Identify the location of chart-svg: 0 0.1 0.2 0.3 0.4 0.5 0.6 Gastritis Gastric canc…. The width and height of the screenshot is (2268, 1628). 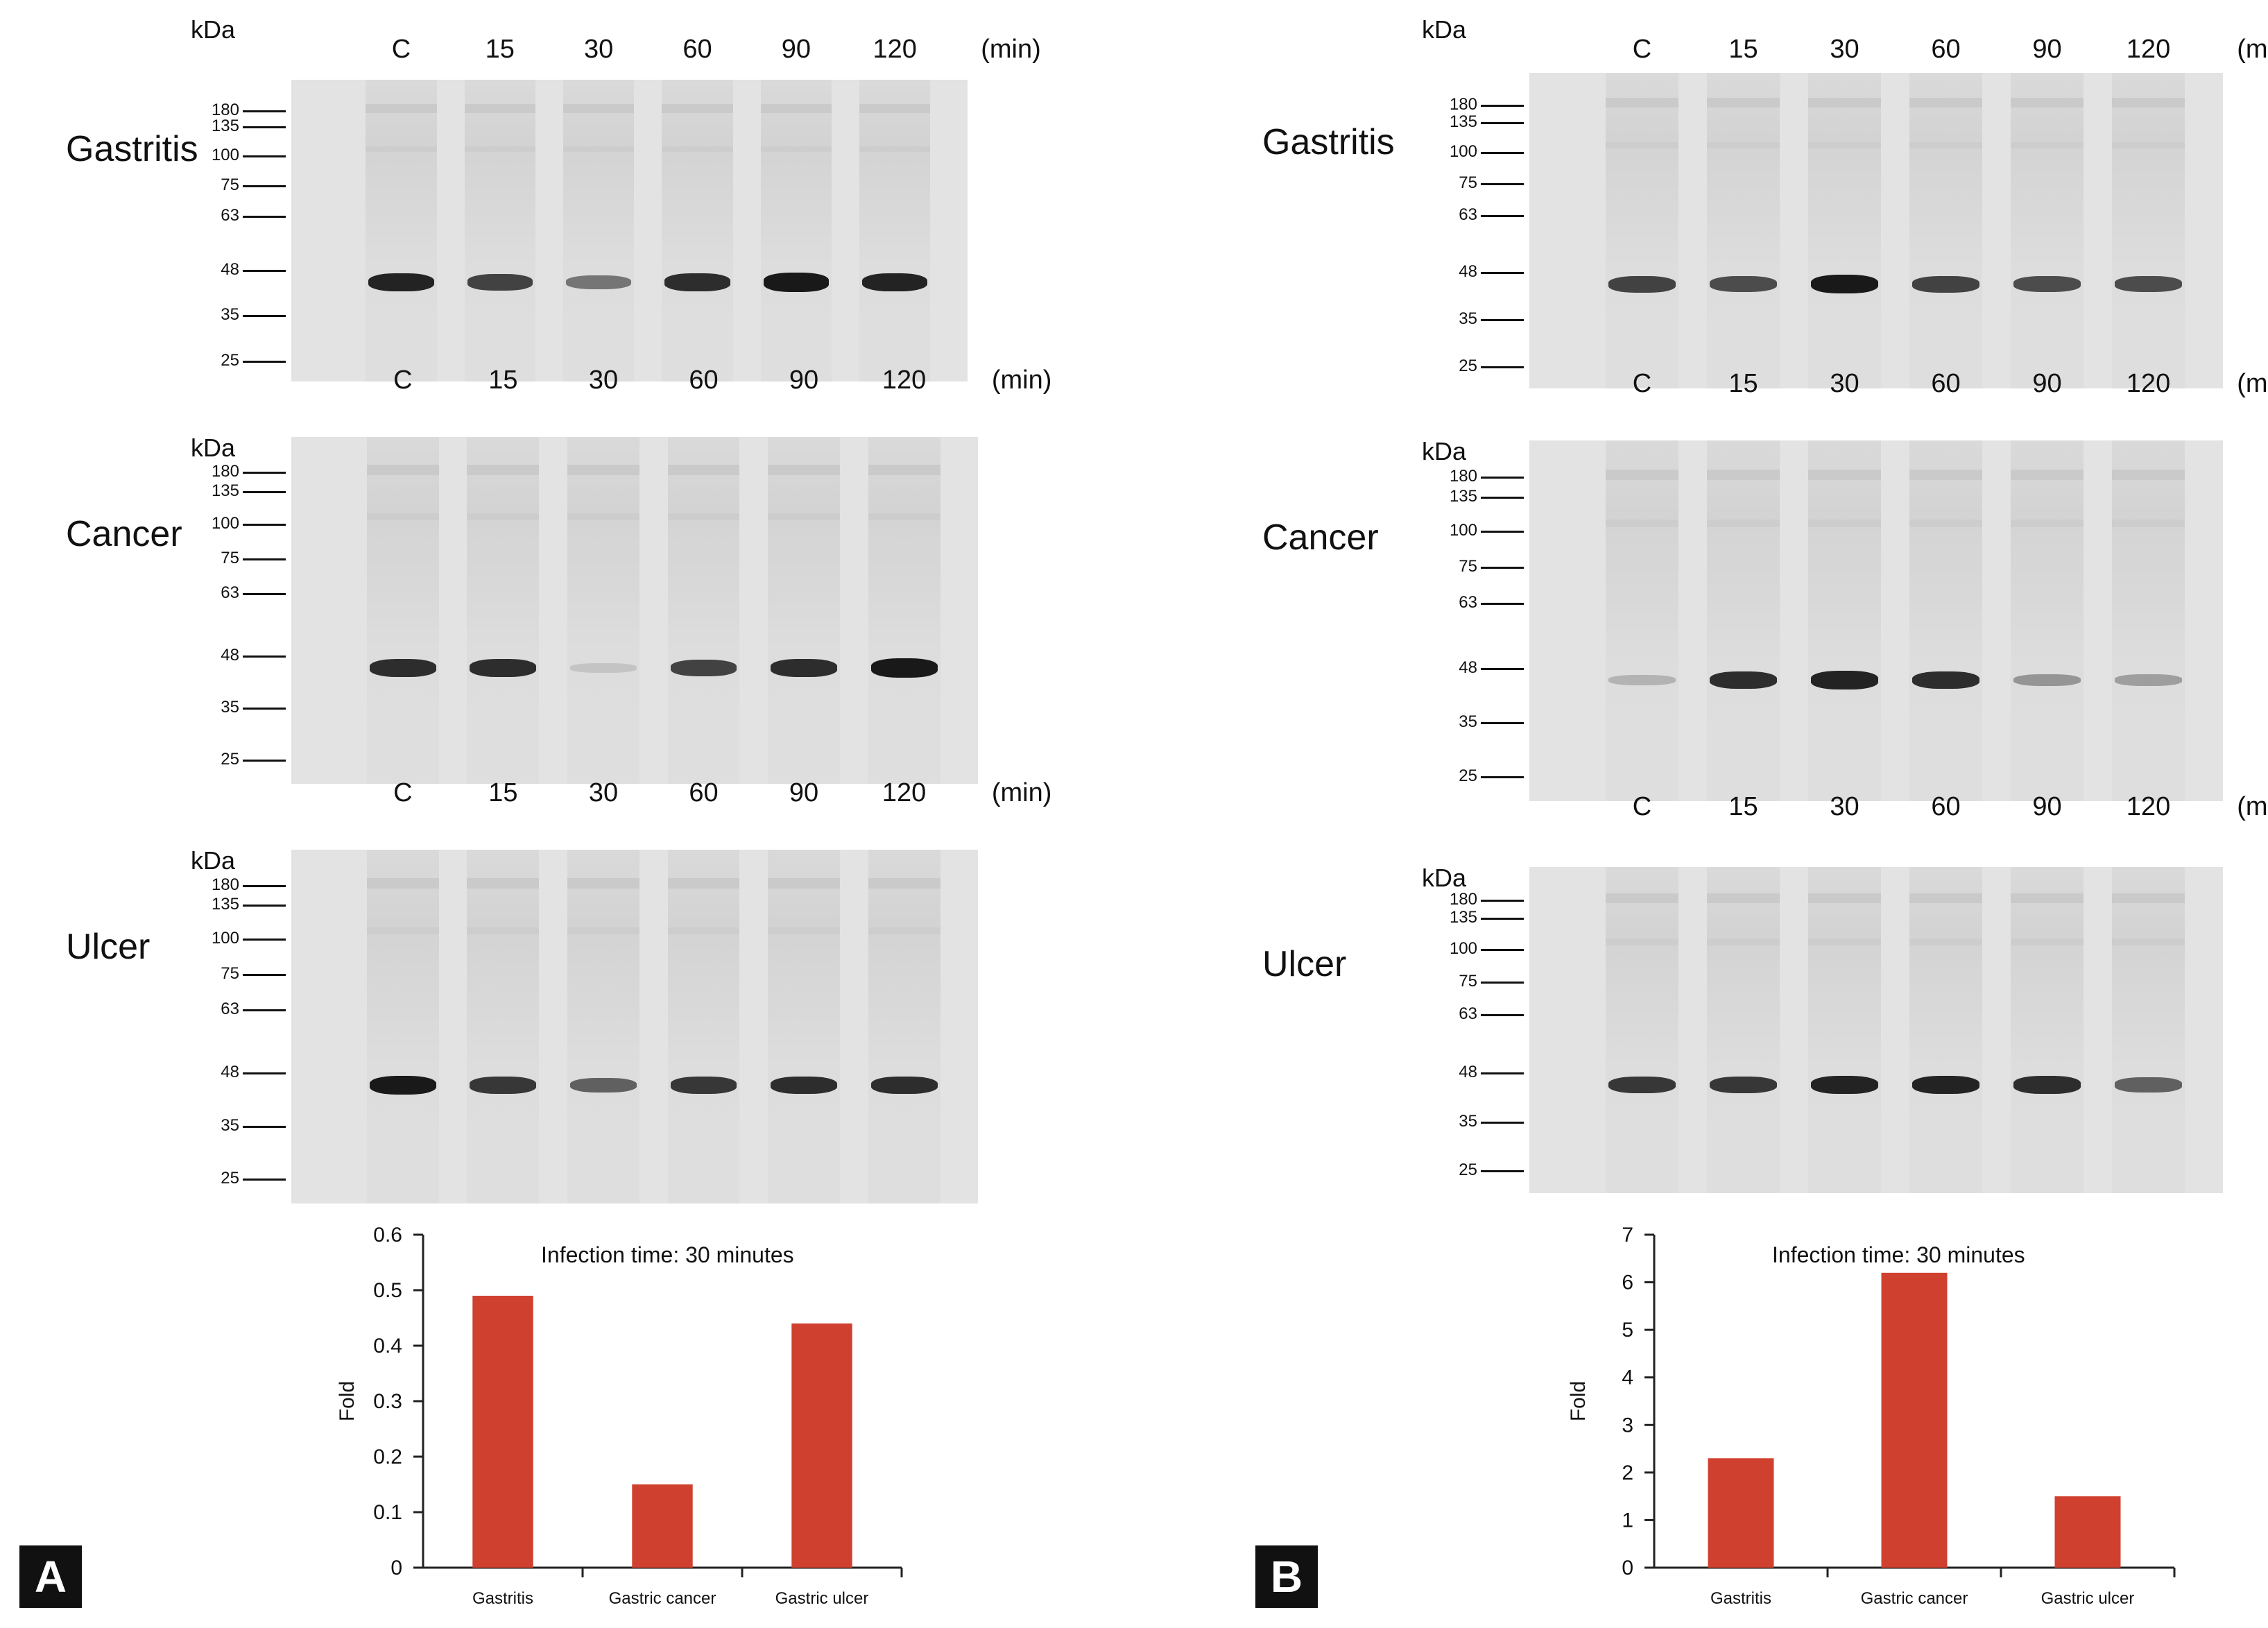
(619, 1416).